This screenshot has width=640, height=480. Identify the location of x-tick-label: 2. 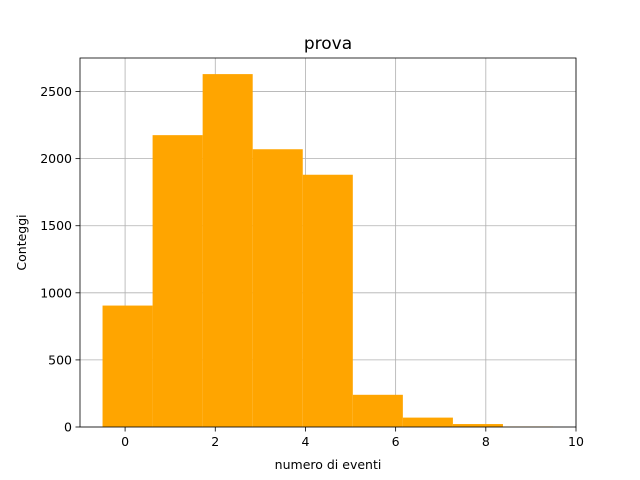
(215, 441).